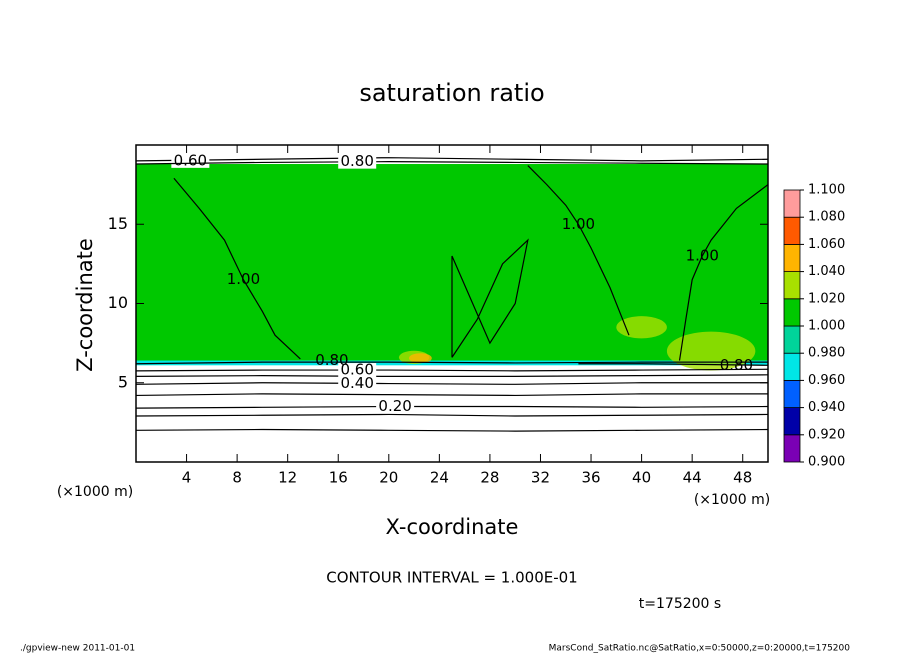 The height and width of the screenshot is (654, 904). I want to click on colorbar-tick-label: 1.040, so click(826, 271).